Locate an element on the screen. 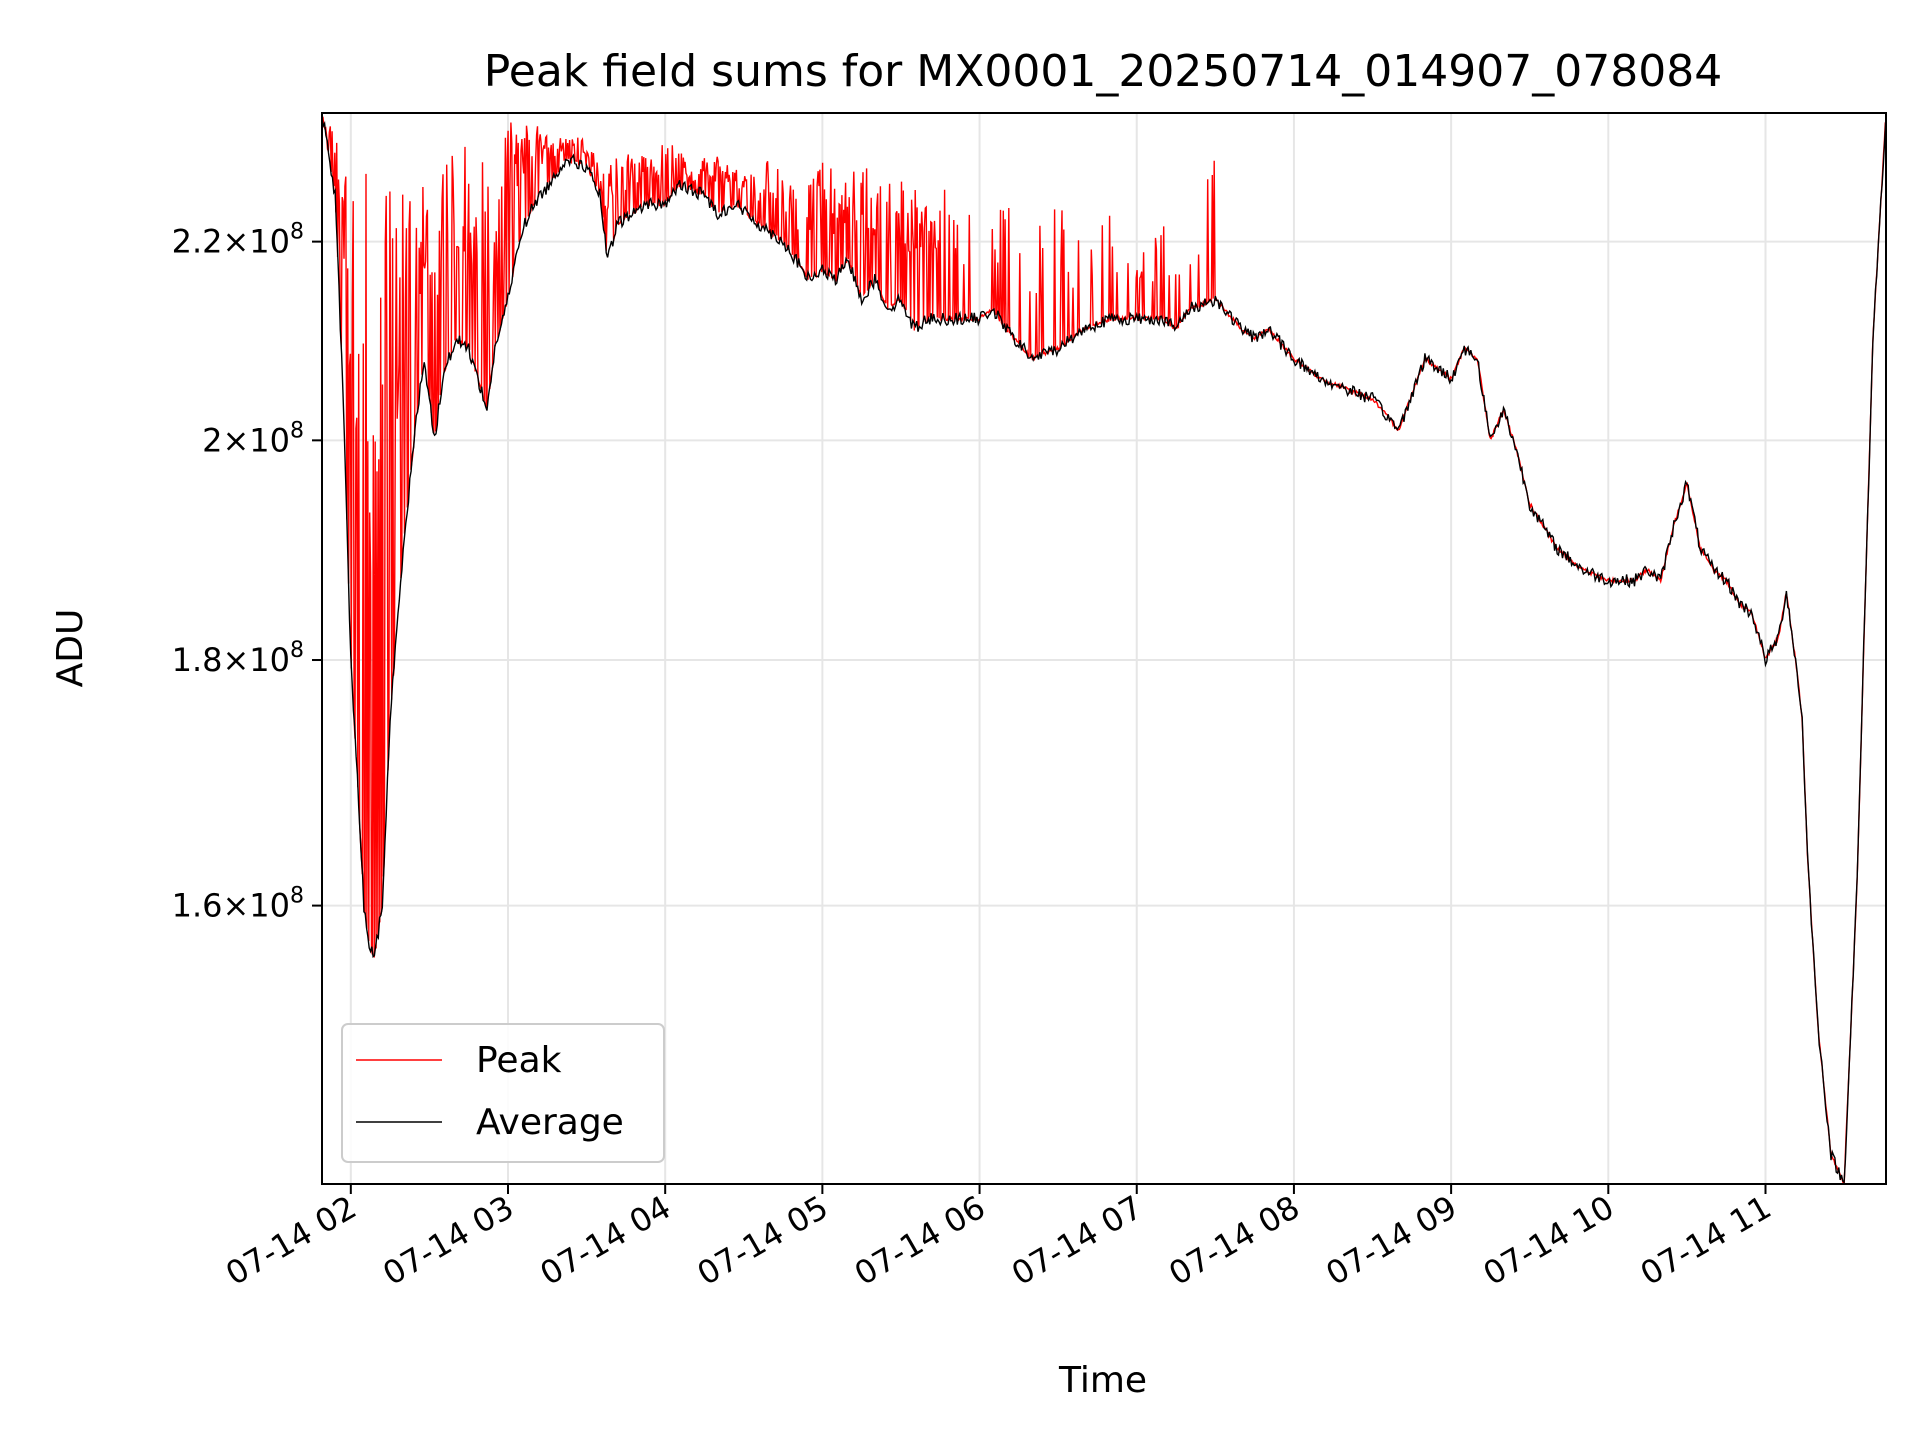  y-tick-mantissa: 2 is located at coordinates (212, 440).